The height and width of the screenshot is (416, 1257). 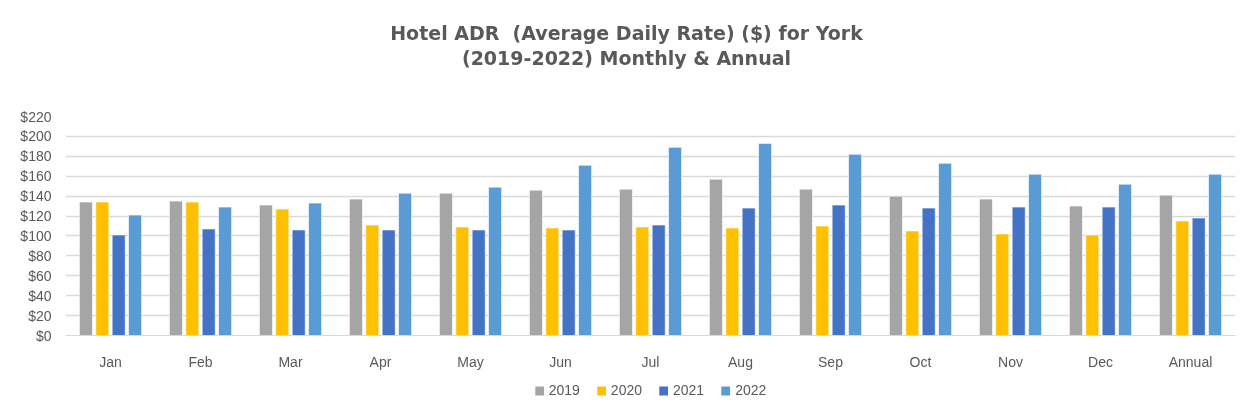 I want to click on x-tick-label: Mar, so click(x=290, y=361).